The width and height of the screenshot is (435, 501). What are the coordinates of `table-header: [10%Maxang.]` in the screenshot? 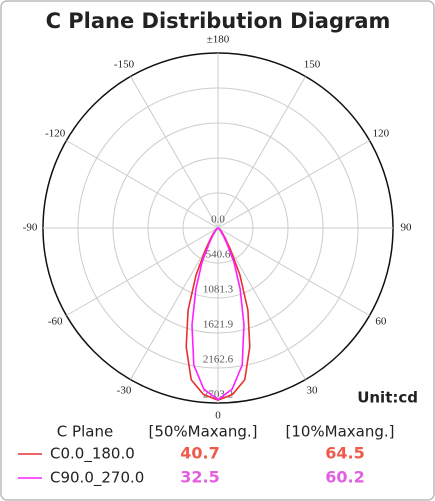 It's located at (339, 432).